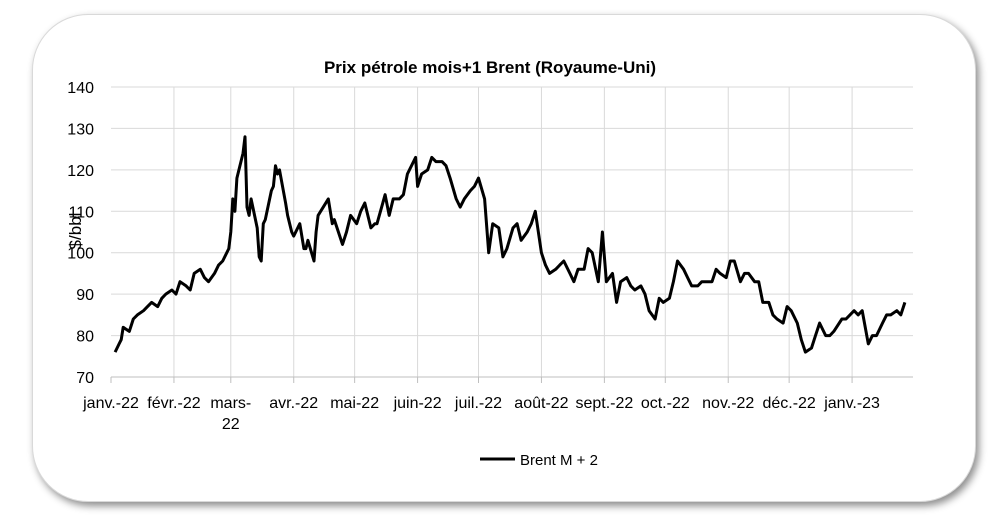 The image size is (988, 523). Describe the element at coordinates (490, 67) in the screenshot. I see `chart-title: Prix pétrole mois+1 Brent (Royaume-Uni)` at that location.